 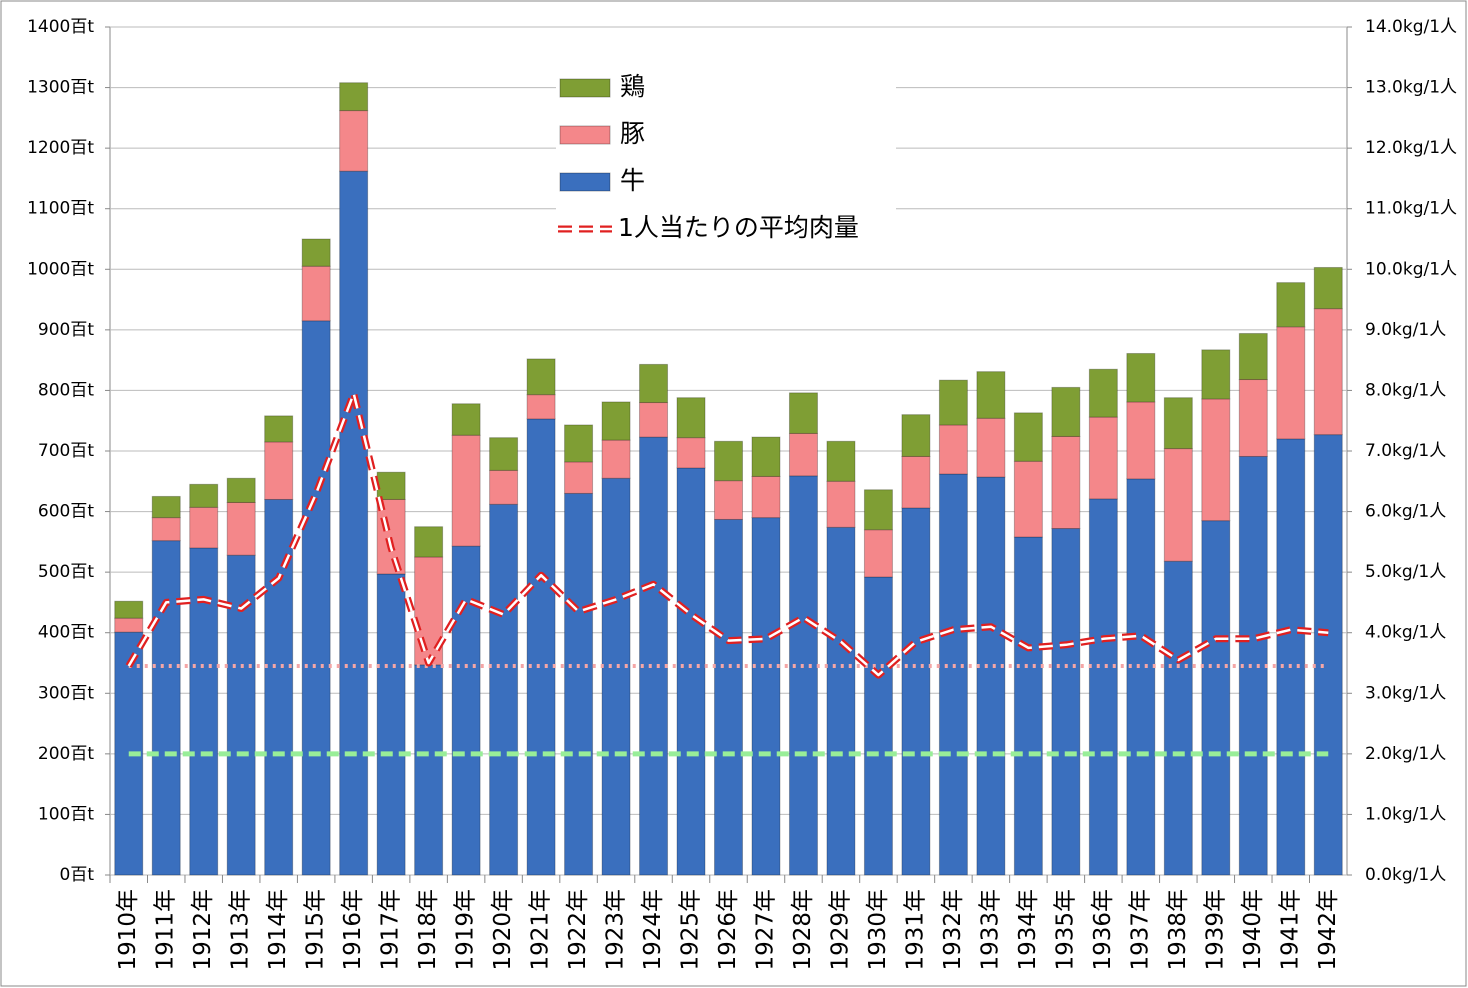 I want to click on x-tick-label: 1927年, so click(x=765, y=930).